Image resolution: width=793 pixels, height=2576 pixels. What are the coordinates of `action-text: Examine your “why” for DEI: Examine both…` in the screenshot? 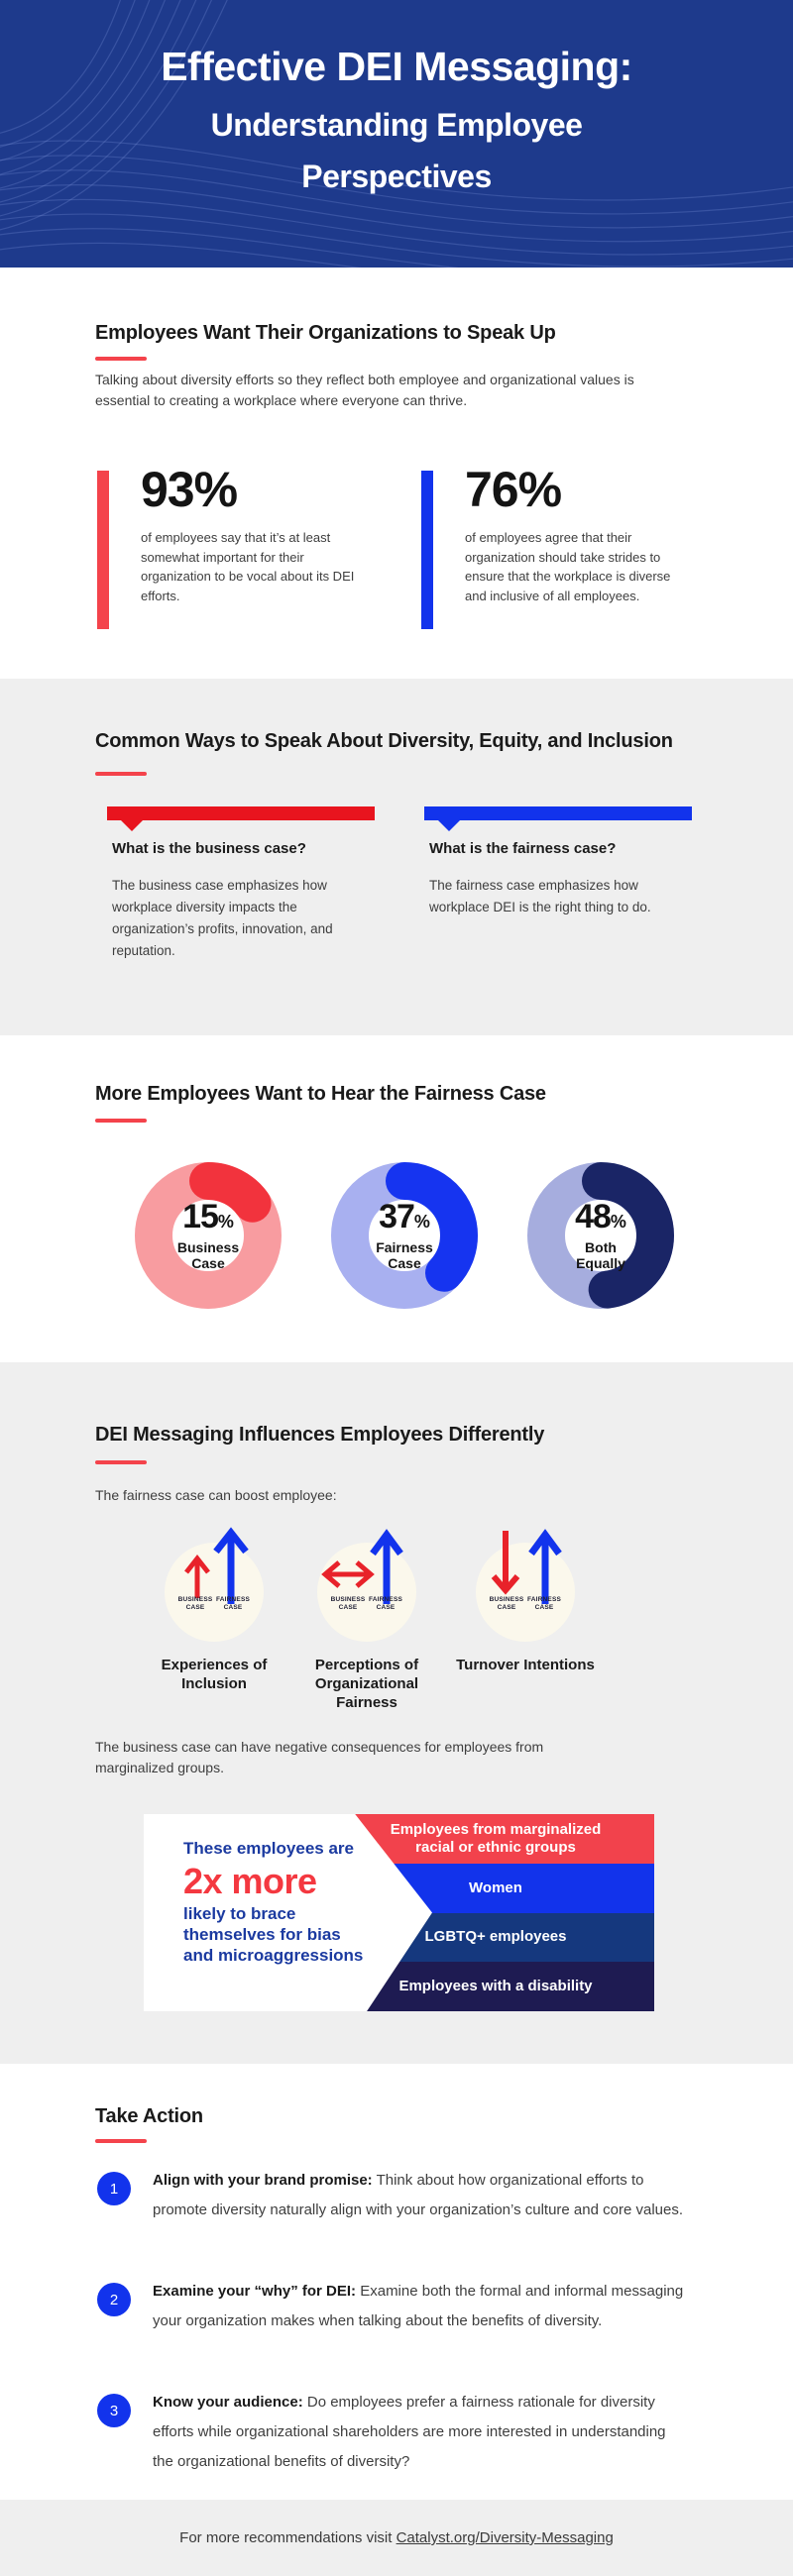 It's located at (420, 2307).